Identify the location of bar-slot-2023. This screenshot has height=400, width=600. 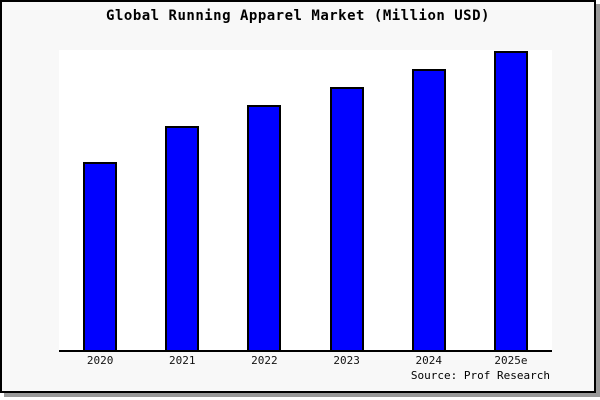
(347, 200).